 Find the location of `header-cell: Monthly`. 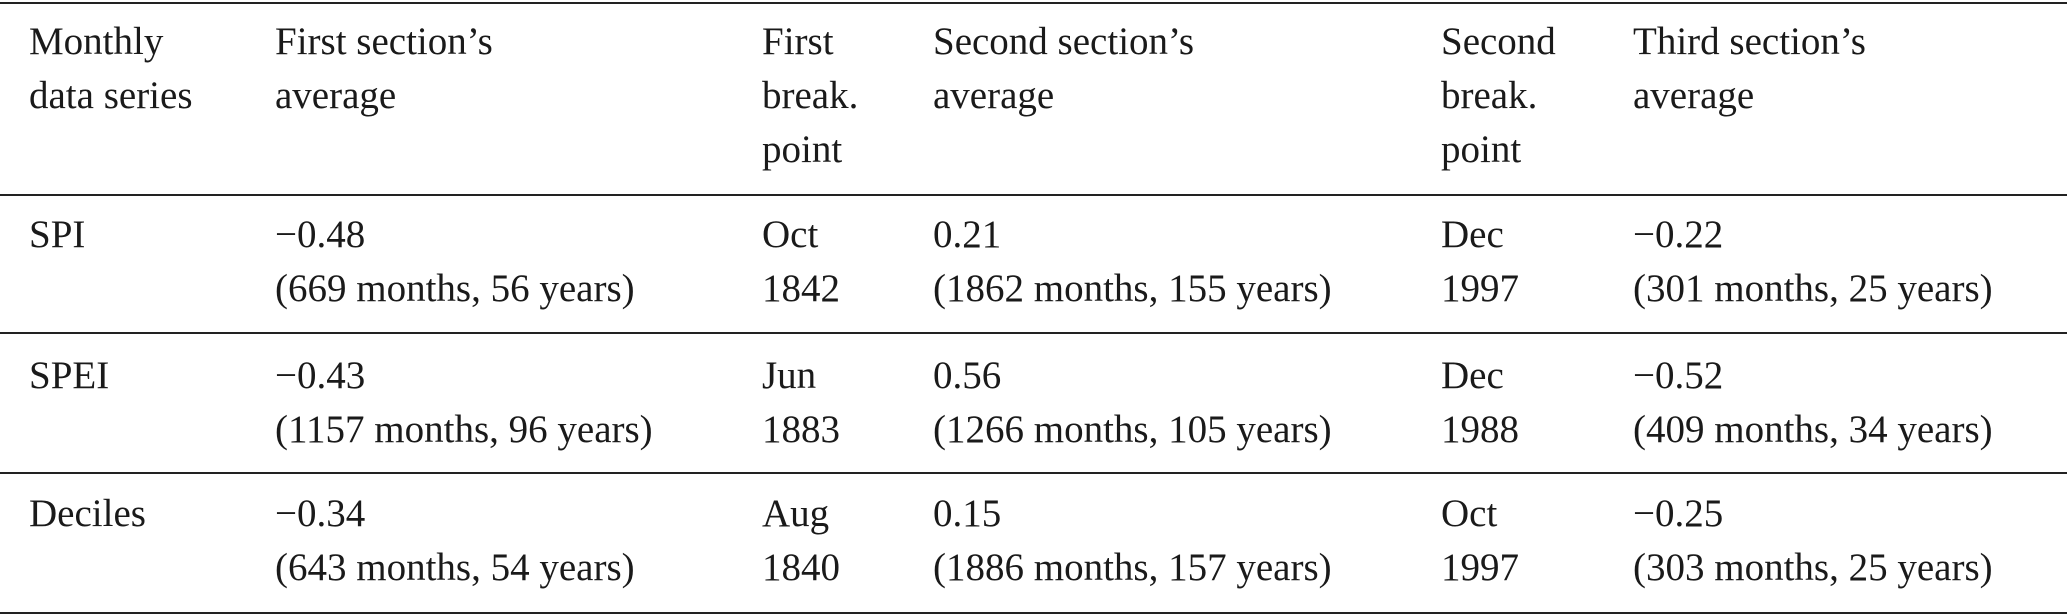

header-cell: Monthly is located at coordinates (96, 41).